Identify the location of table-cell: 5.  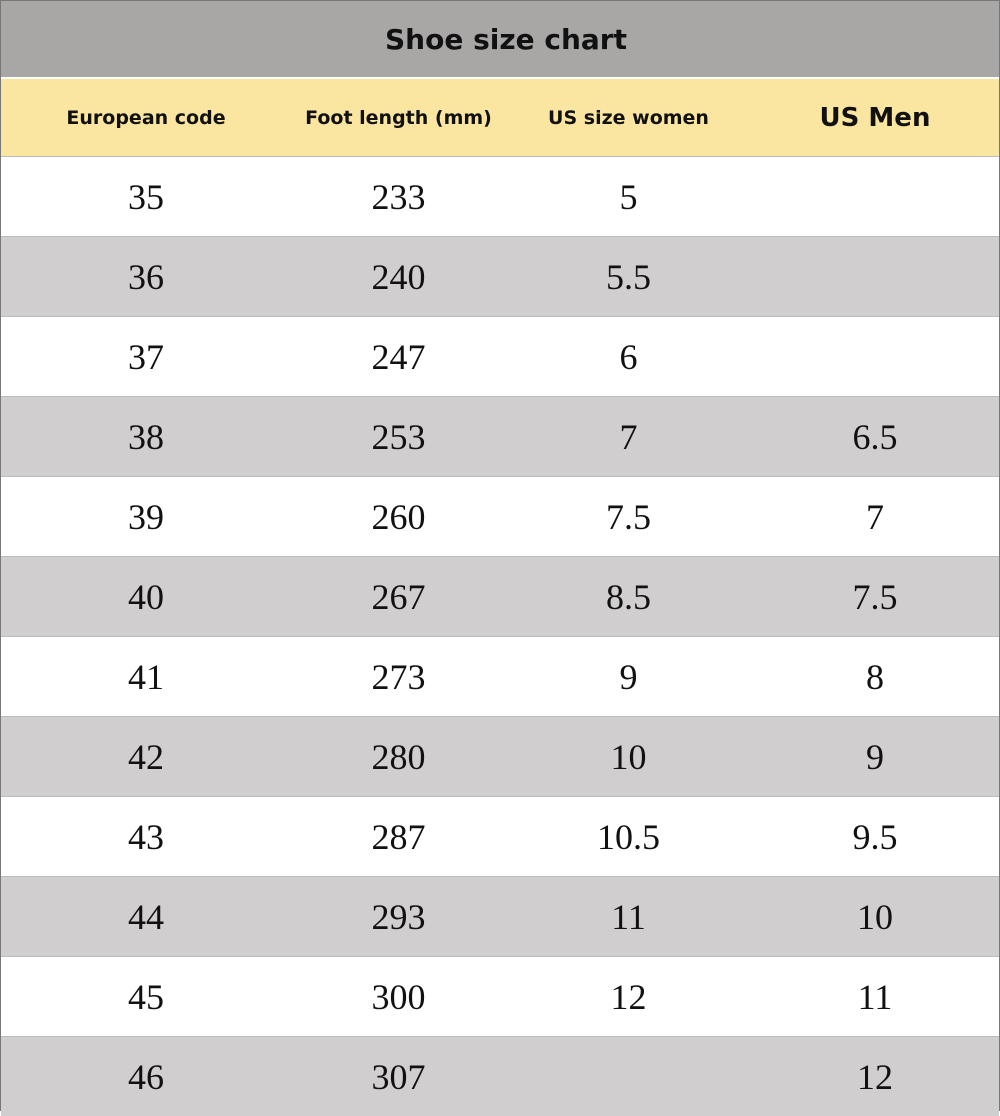
(628, 197).